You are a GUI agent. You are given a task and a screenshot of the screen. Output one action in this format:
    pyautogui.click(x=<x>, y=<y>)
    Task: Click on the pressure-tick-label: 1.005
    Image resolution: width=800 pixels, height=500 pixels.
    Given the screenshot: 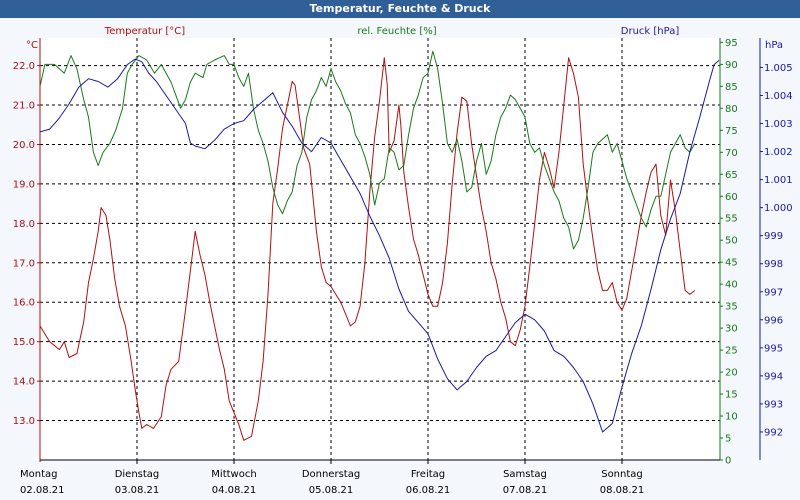 What is the action you would take?
    pyautogui.click(x=778, y=68)
    